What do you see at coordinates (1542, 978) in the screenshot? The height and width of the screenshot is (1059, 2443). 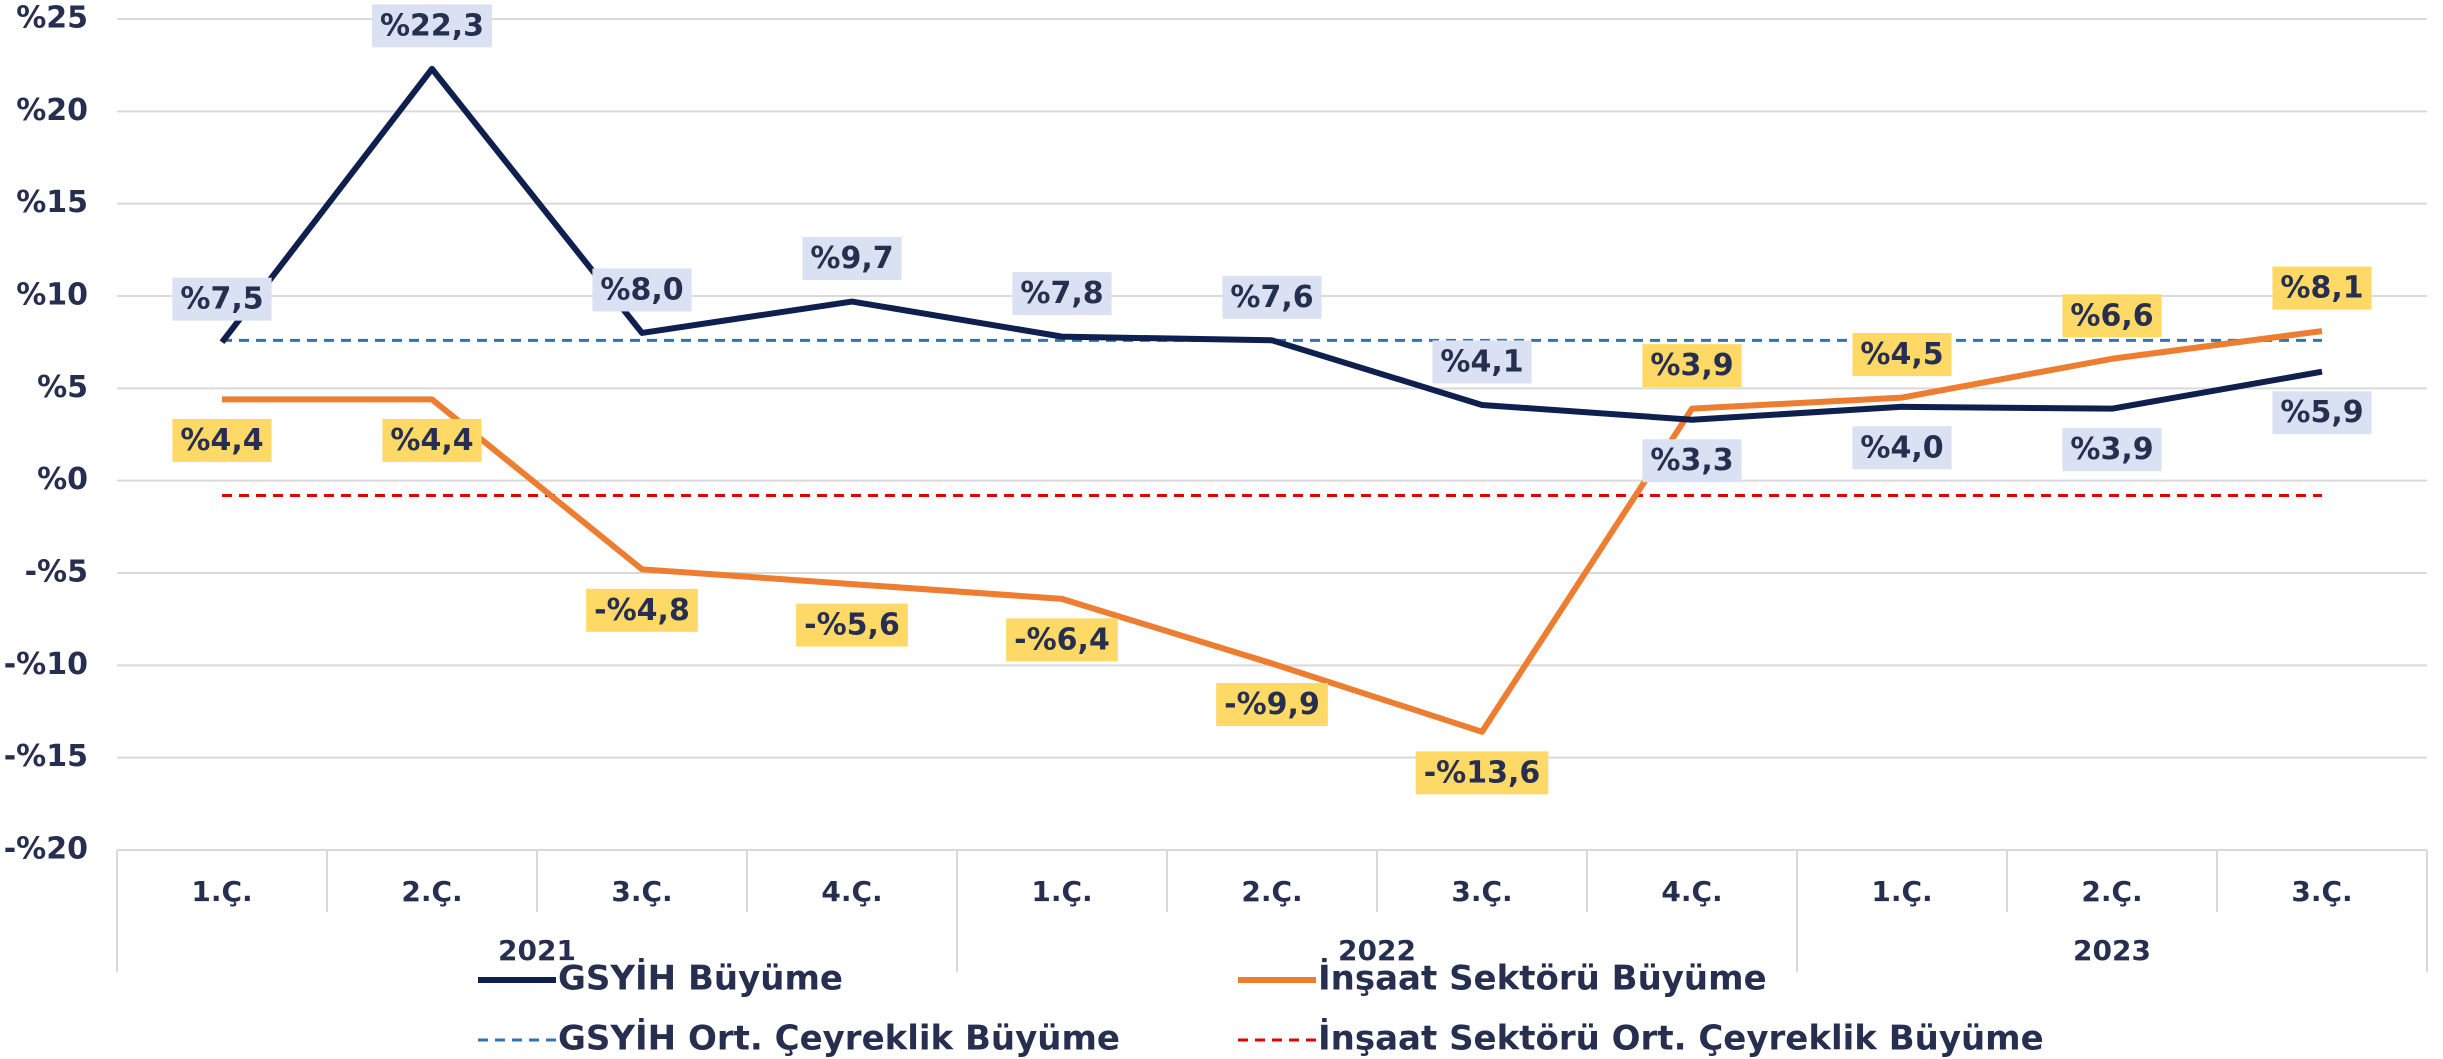 I see `legend-label: İnşaat Sektörü Büyüme` at bounding box center [1542, 978].